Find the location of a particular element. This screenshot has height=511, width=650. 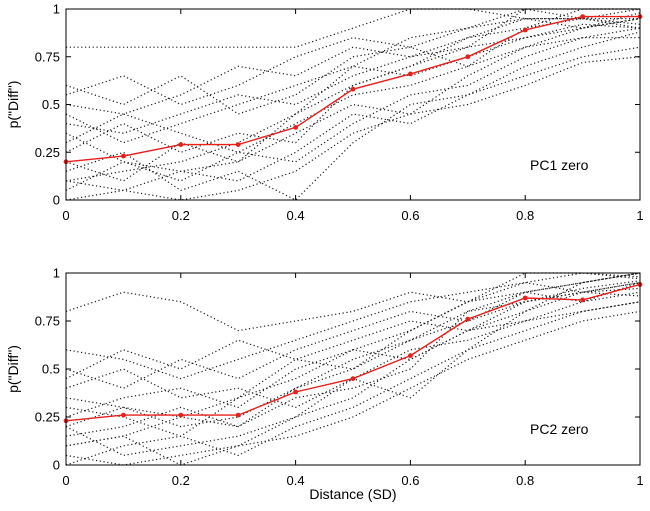

x-tick-label-top-5: 1 is located at coordinates (639, 215).